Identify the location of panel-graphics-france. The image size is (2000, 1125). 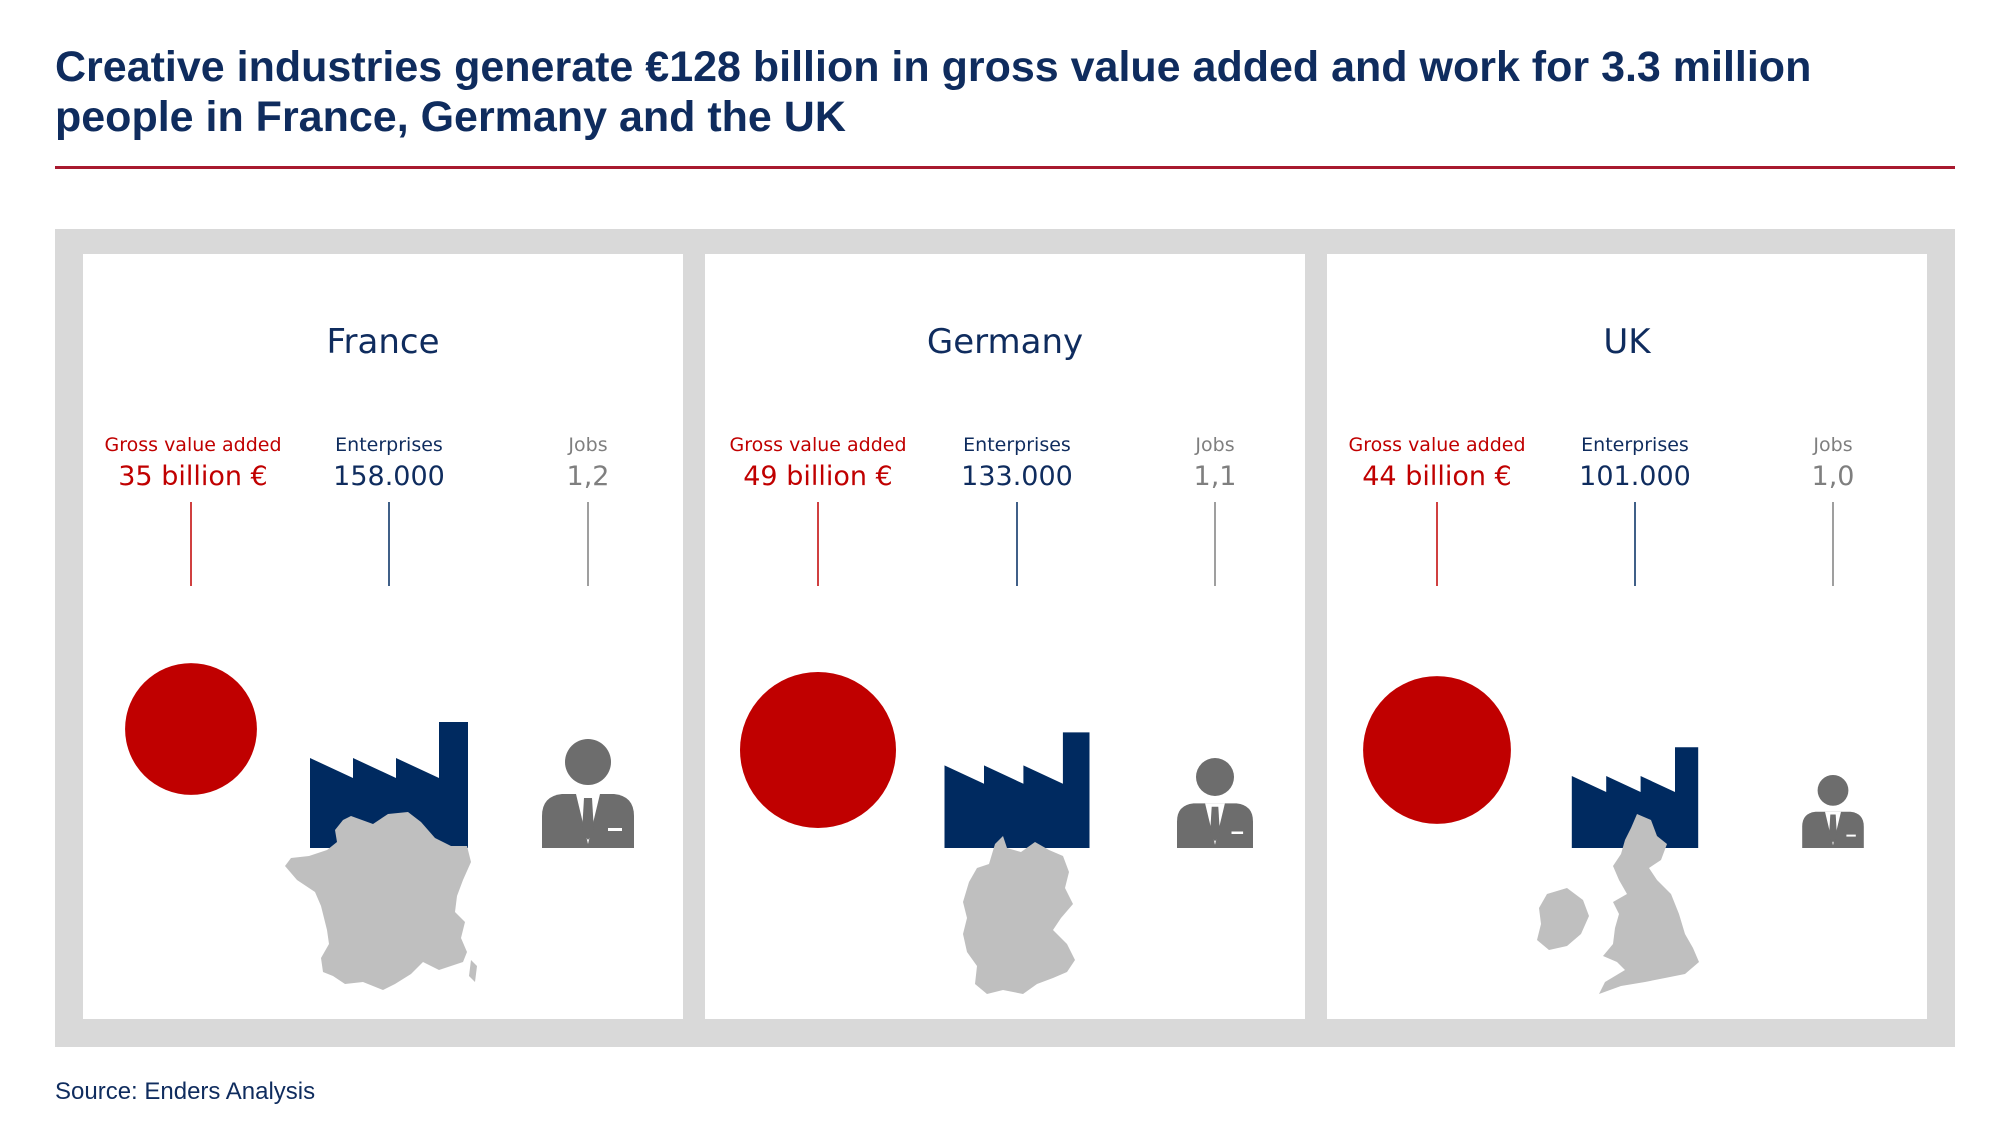
(379, 746).